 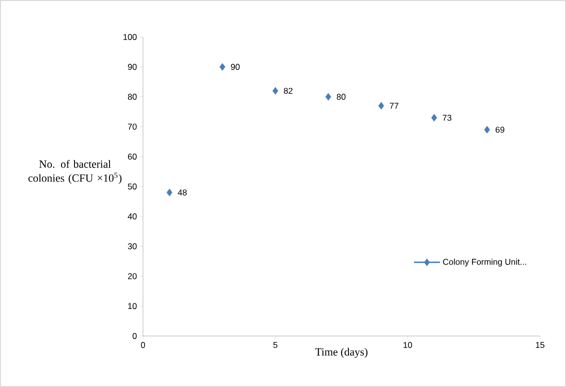 What do you see at coordinates (132, 127) in the screenshot?
I see `y-tick-label: 70` at bounding box center [132, 127].